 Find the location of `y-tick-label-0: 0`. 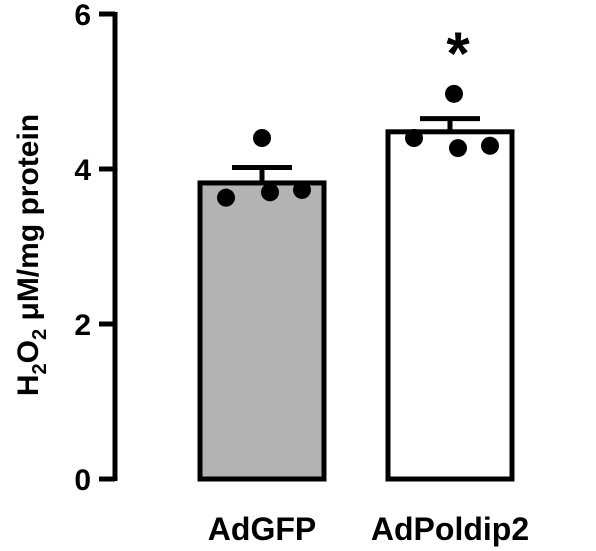

y-tick-label-0: 0 is located at coordinates (82, 480).